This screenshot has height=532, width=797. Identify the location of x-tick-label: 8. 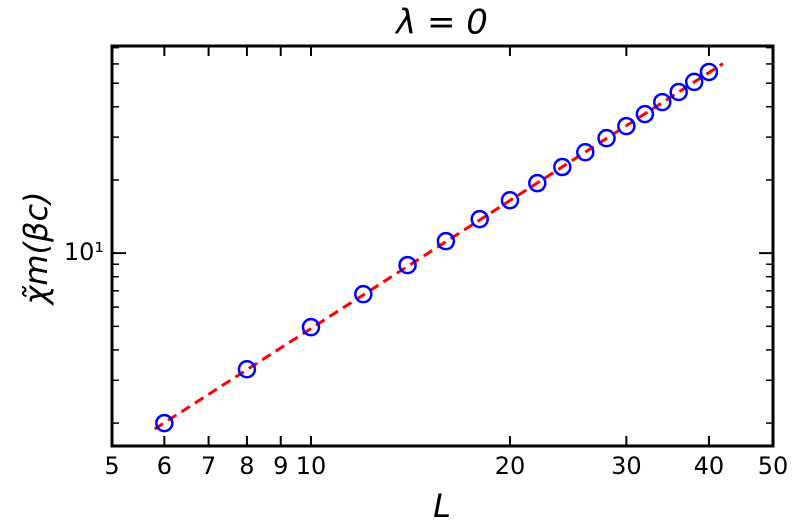
(246, 466).